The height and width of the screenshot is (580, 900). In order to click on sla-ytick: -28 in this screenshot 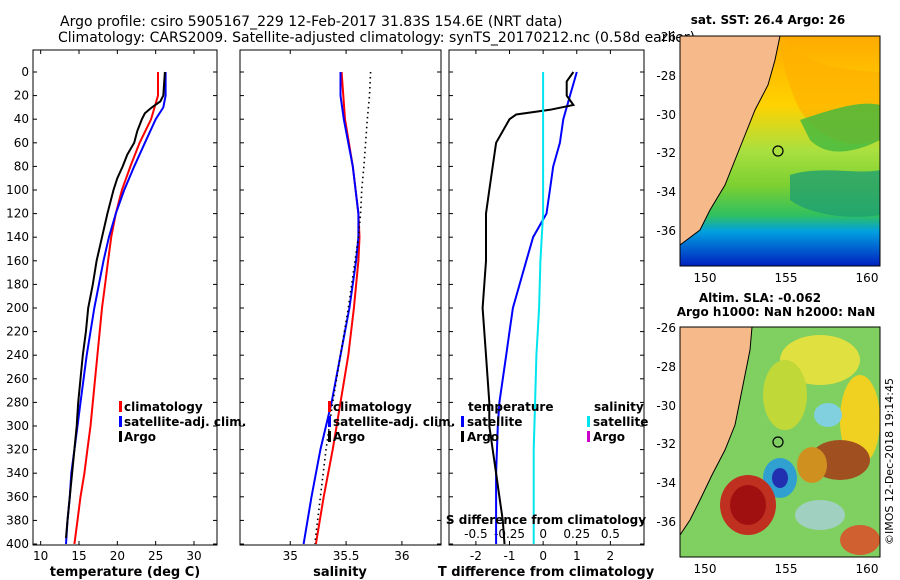, I will do `click(666, 367)`.